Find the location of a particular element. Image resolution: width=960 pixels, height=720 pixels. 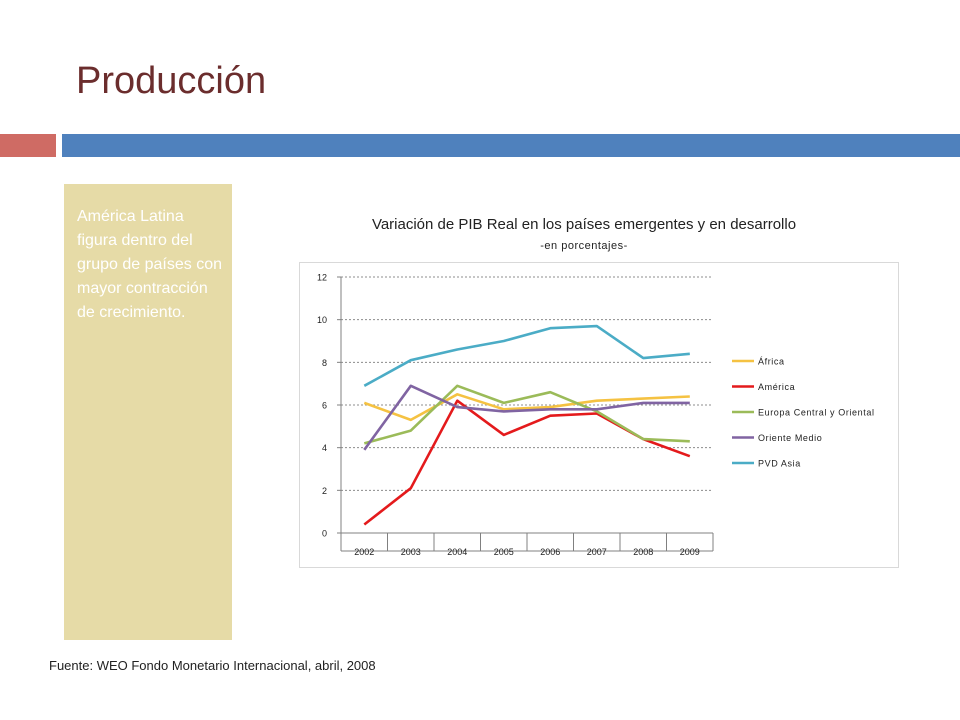

x-tick-label: 2009 is located at coordinates (690, 552).